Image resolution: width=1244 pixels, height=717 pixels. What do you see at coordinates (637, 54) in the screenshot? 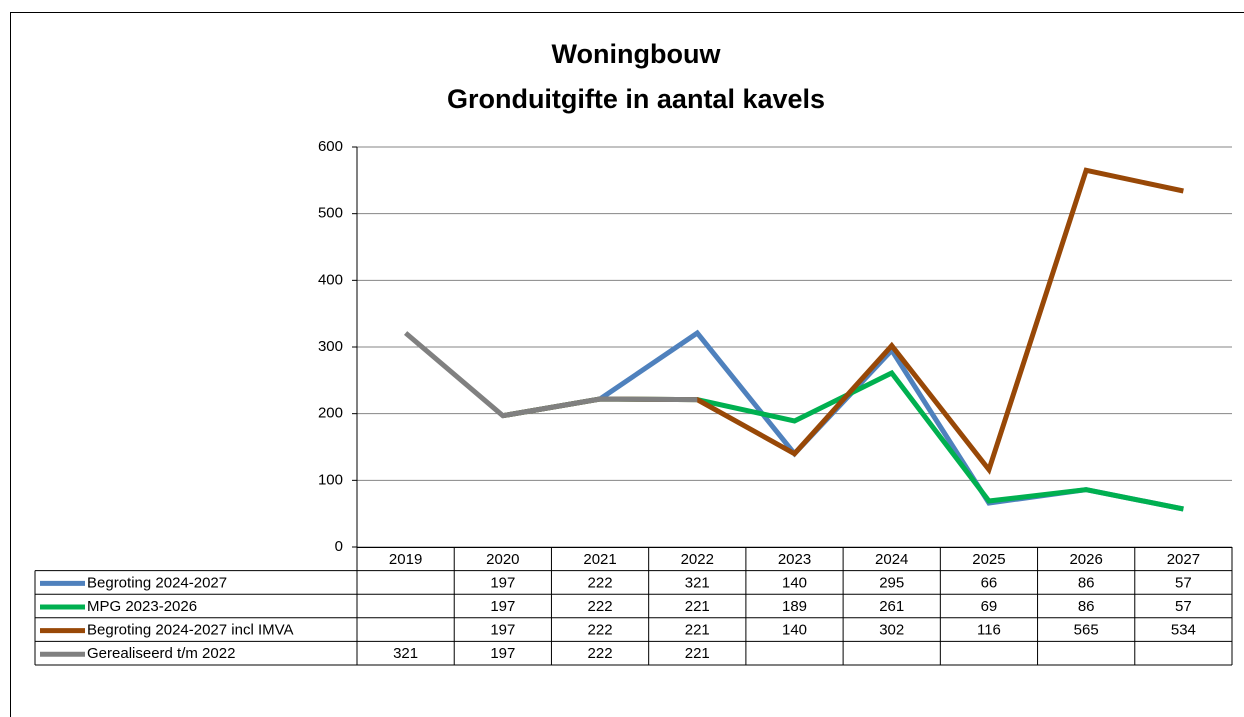
I see `chart-title: Woningbouw` at bounding box center [637, 54].